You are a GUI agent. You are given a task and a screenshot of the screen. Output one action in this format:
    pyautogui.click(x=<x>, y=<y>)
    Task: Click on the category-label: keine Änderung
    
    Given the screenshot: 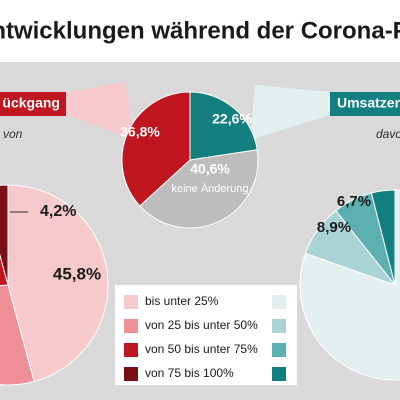 What is the action you would take?
    pyautogui.click(x=209, y=189)
    